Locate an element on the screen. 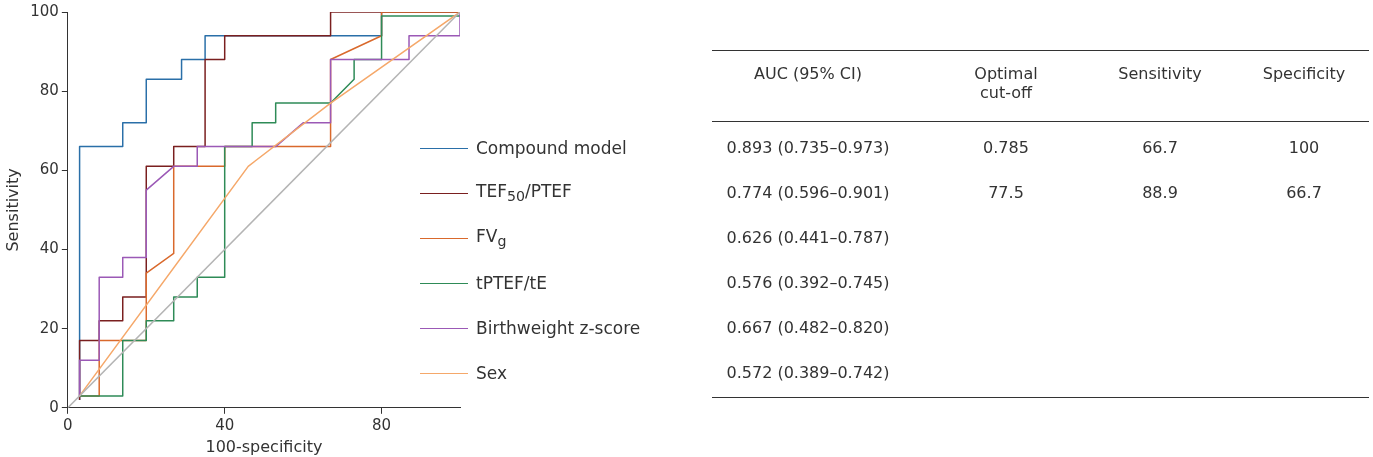 This screenshot has height=457, width=1373. text: Optimal cut-off is located at coordinates (1006, 83).